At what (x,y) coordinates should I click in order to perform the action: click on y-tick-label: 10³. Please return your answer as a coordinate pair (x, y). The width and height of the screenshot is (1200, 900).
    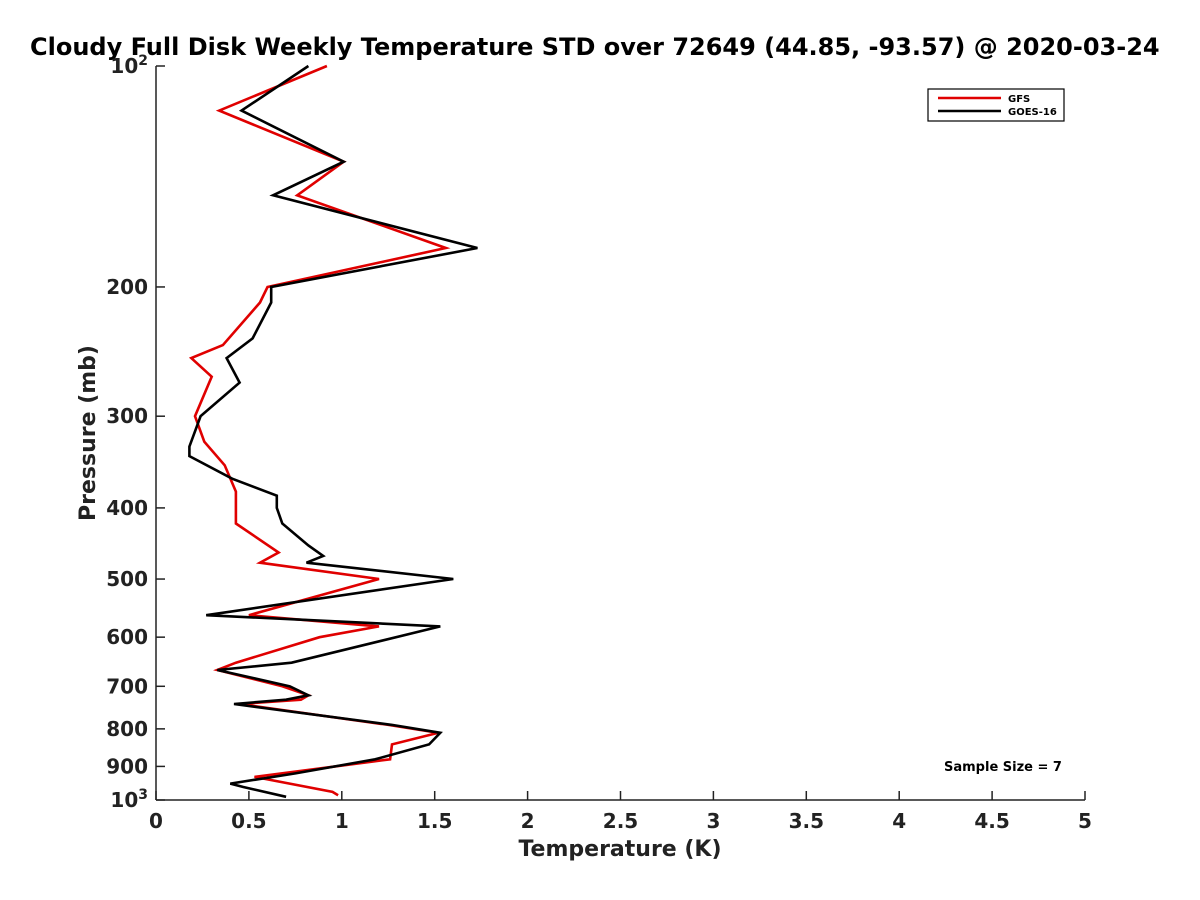
    Looking at the image, I should click on (129, 799).